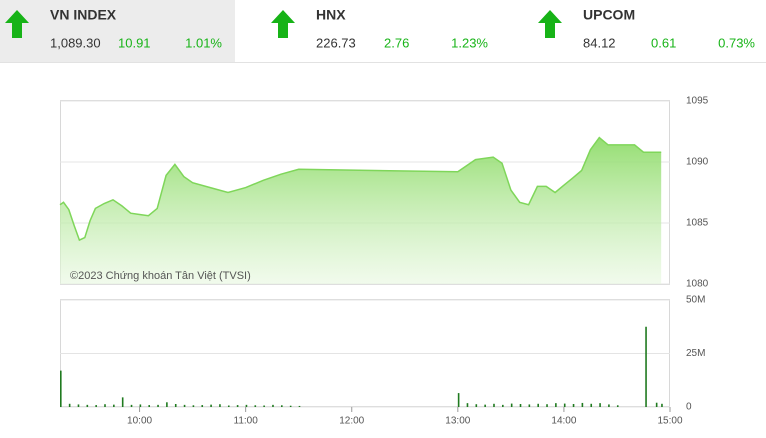  What do you see at coordinates (697, 162) in the screenshot?
I see `y-tick-label: 1090` at bounding box center [697, 162].